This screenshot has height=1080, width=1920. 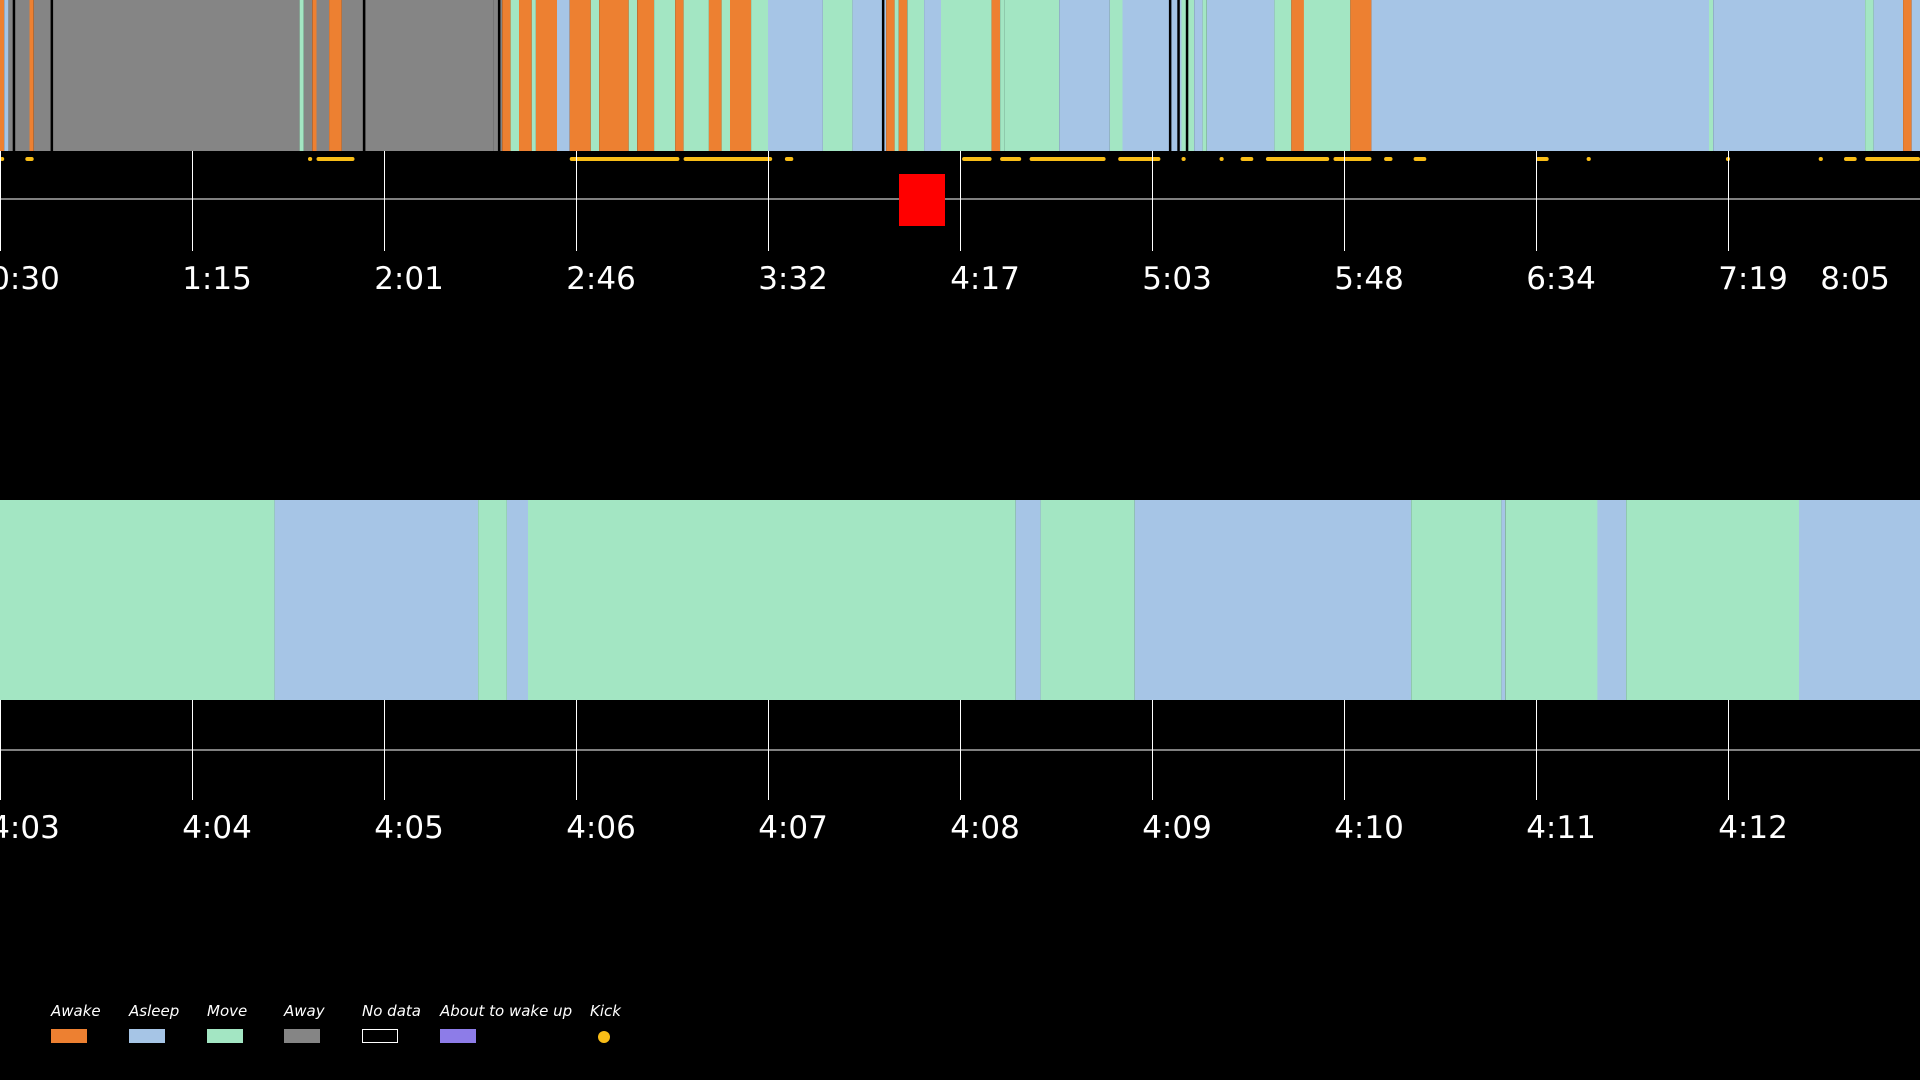 What do you see at coordinates (168, 1027) in the screenshot?
I see `legend-item-asleep: Asleep` at bounding box center [168, 1027].